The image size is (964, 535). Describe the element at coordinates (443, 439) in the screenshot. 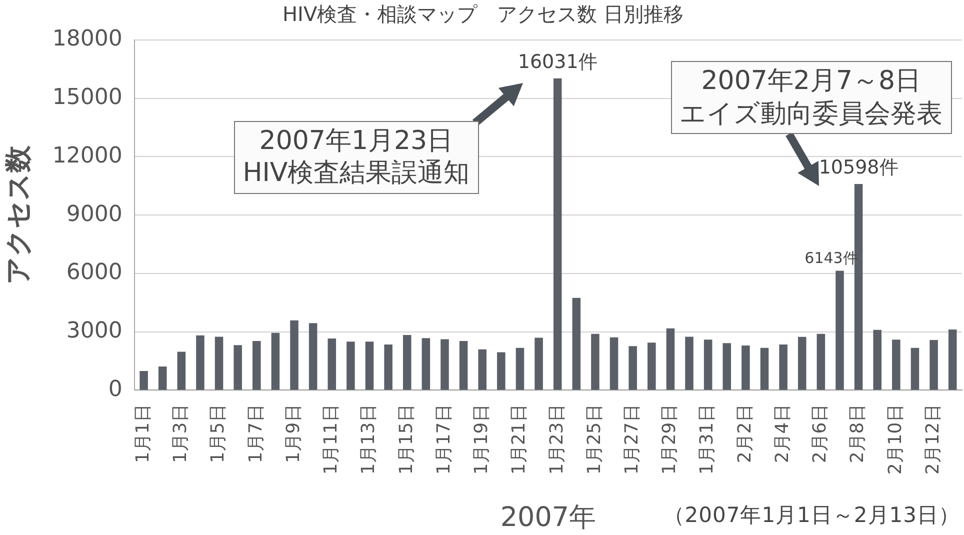

I see `x-tick-label: 1月17日` at that location.